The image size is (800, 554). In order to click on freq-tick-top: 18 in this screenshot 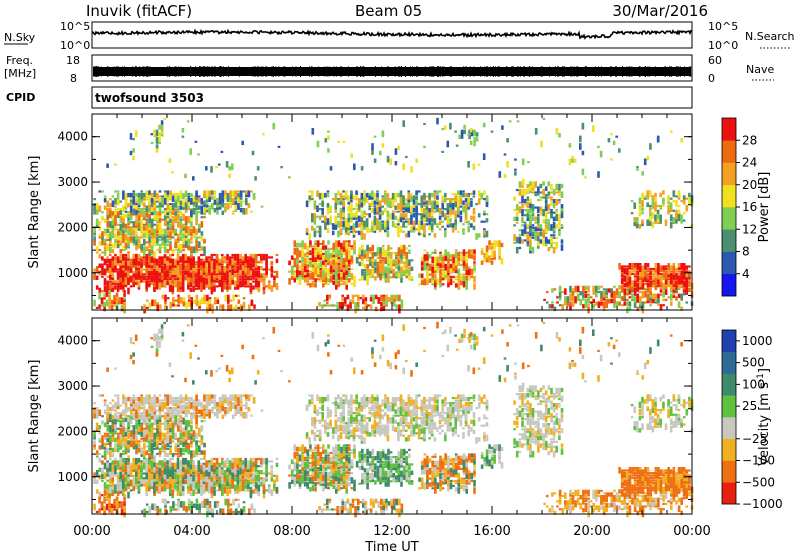, I will do `click(73, 60)`.